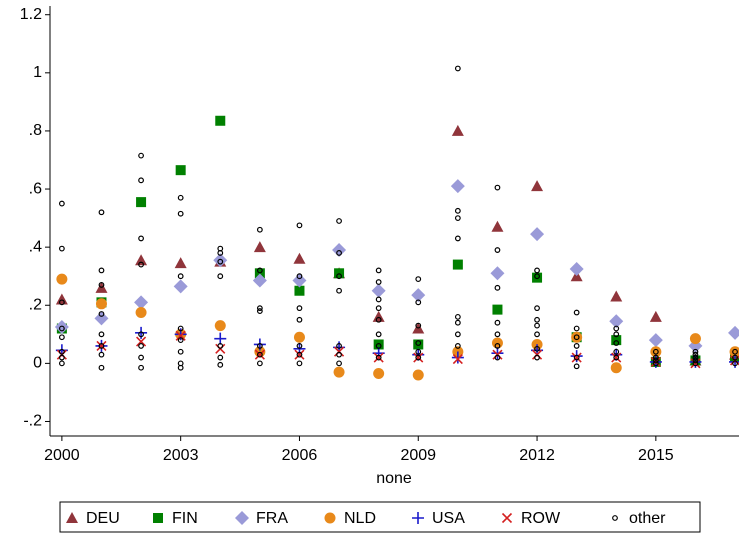  I want to click on y-tick-label: .6, so click(35, 188).